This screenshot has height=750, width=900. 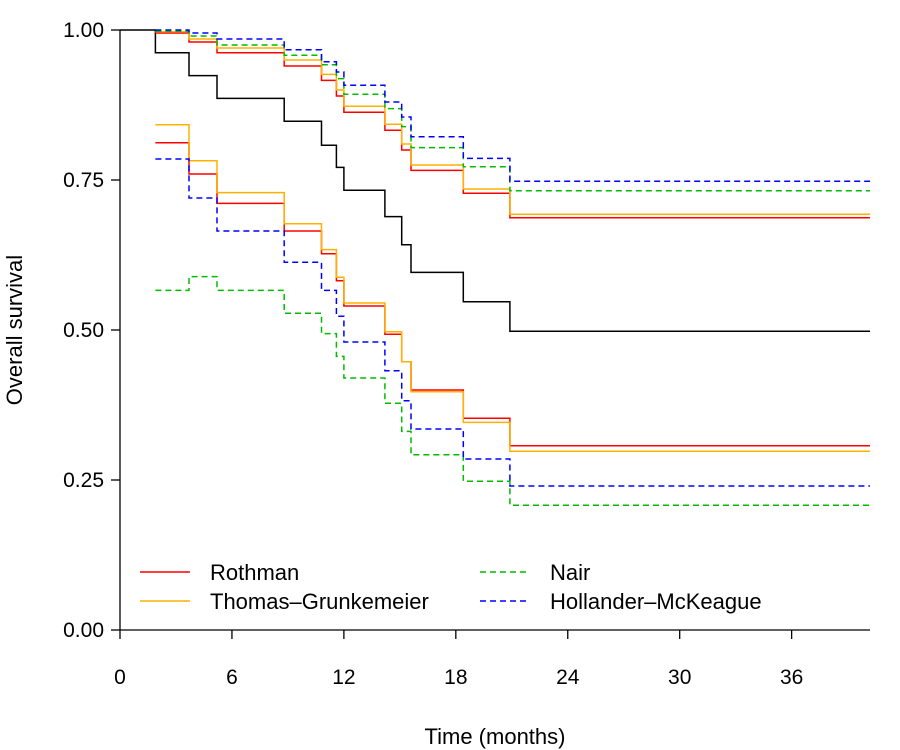 I want to click on y-tick-label: 0.75, so click(x=83, y=180).